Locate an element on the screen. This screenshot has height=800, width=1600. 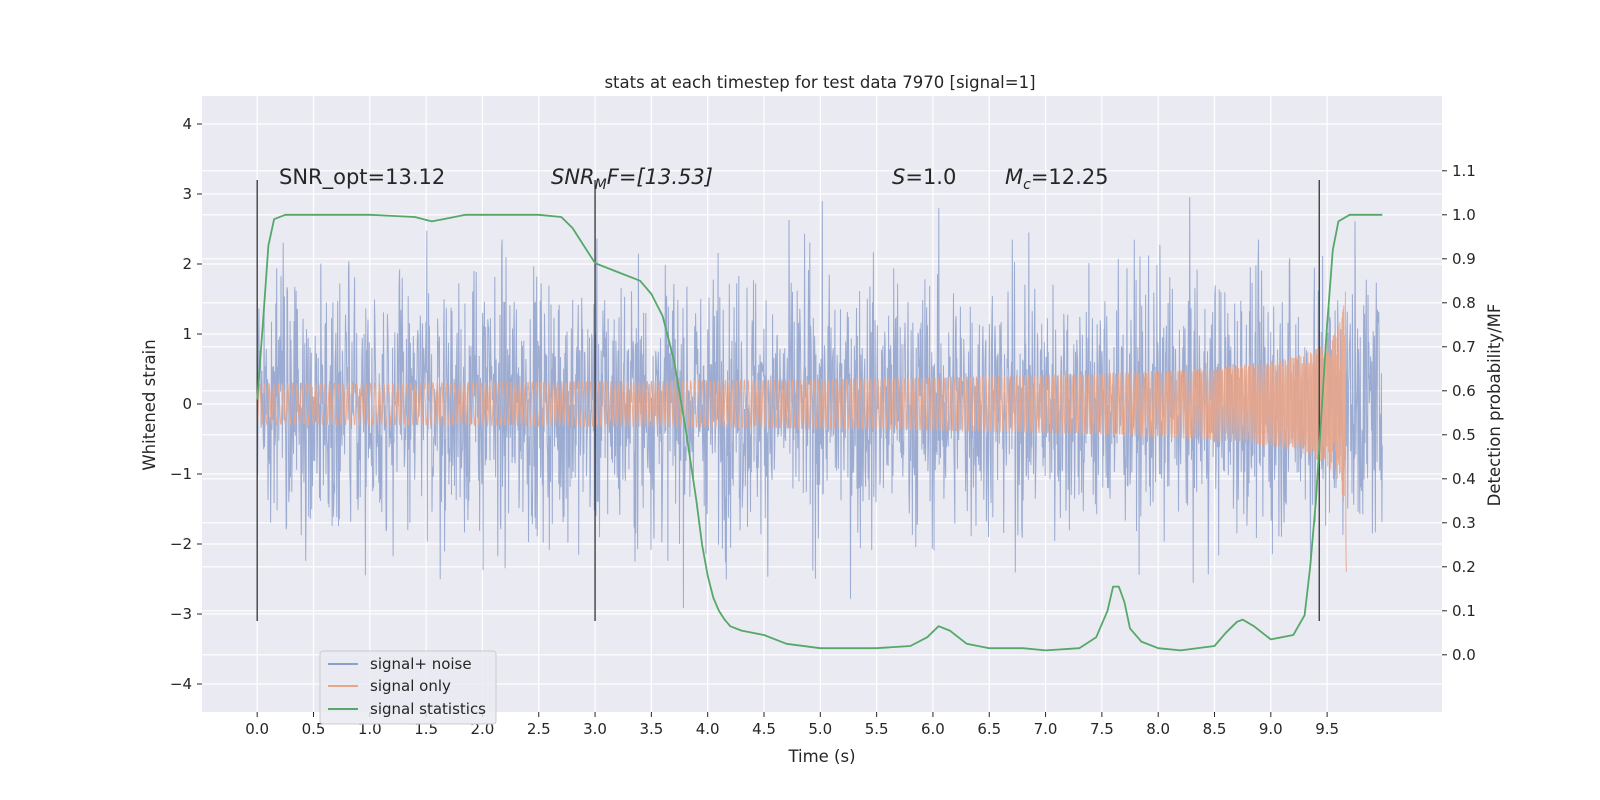
y2-tick-label: 0.6 is located at coordinates (1464, 391).